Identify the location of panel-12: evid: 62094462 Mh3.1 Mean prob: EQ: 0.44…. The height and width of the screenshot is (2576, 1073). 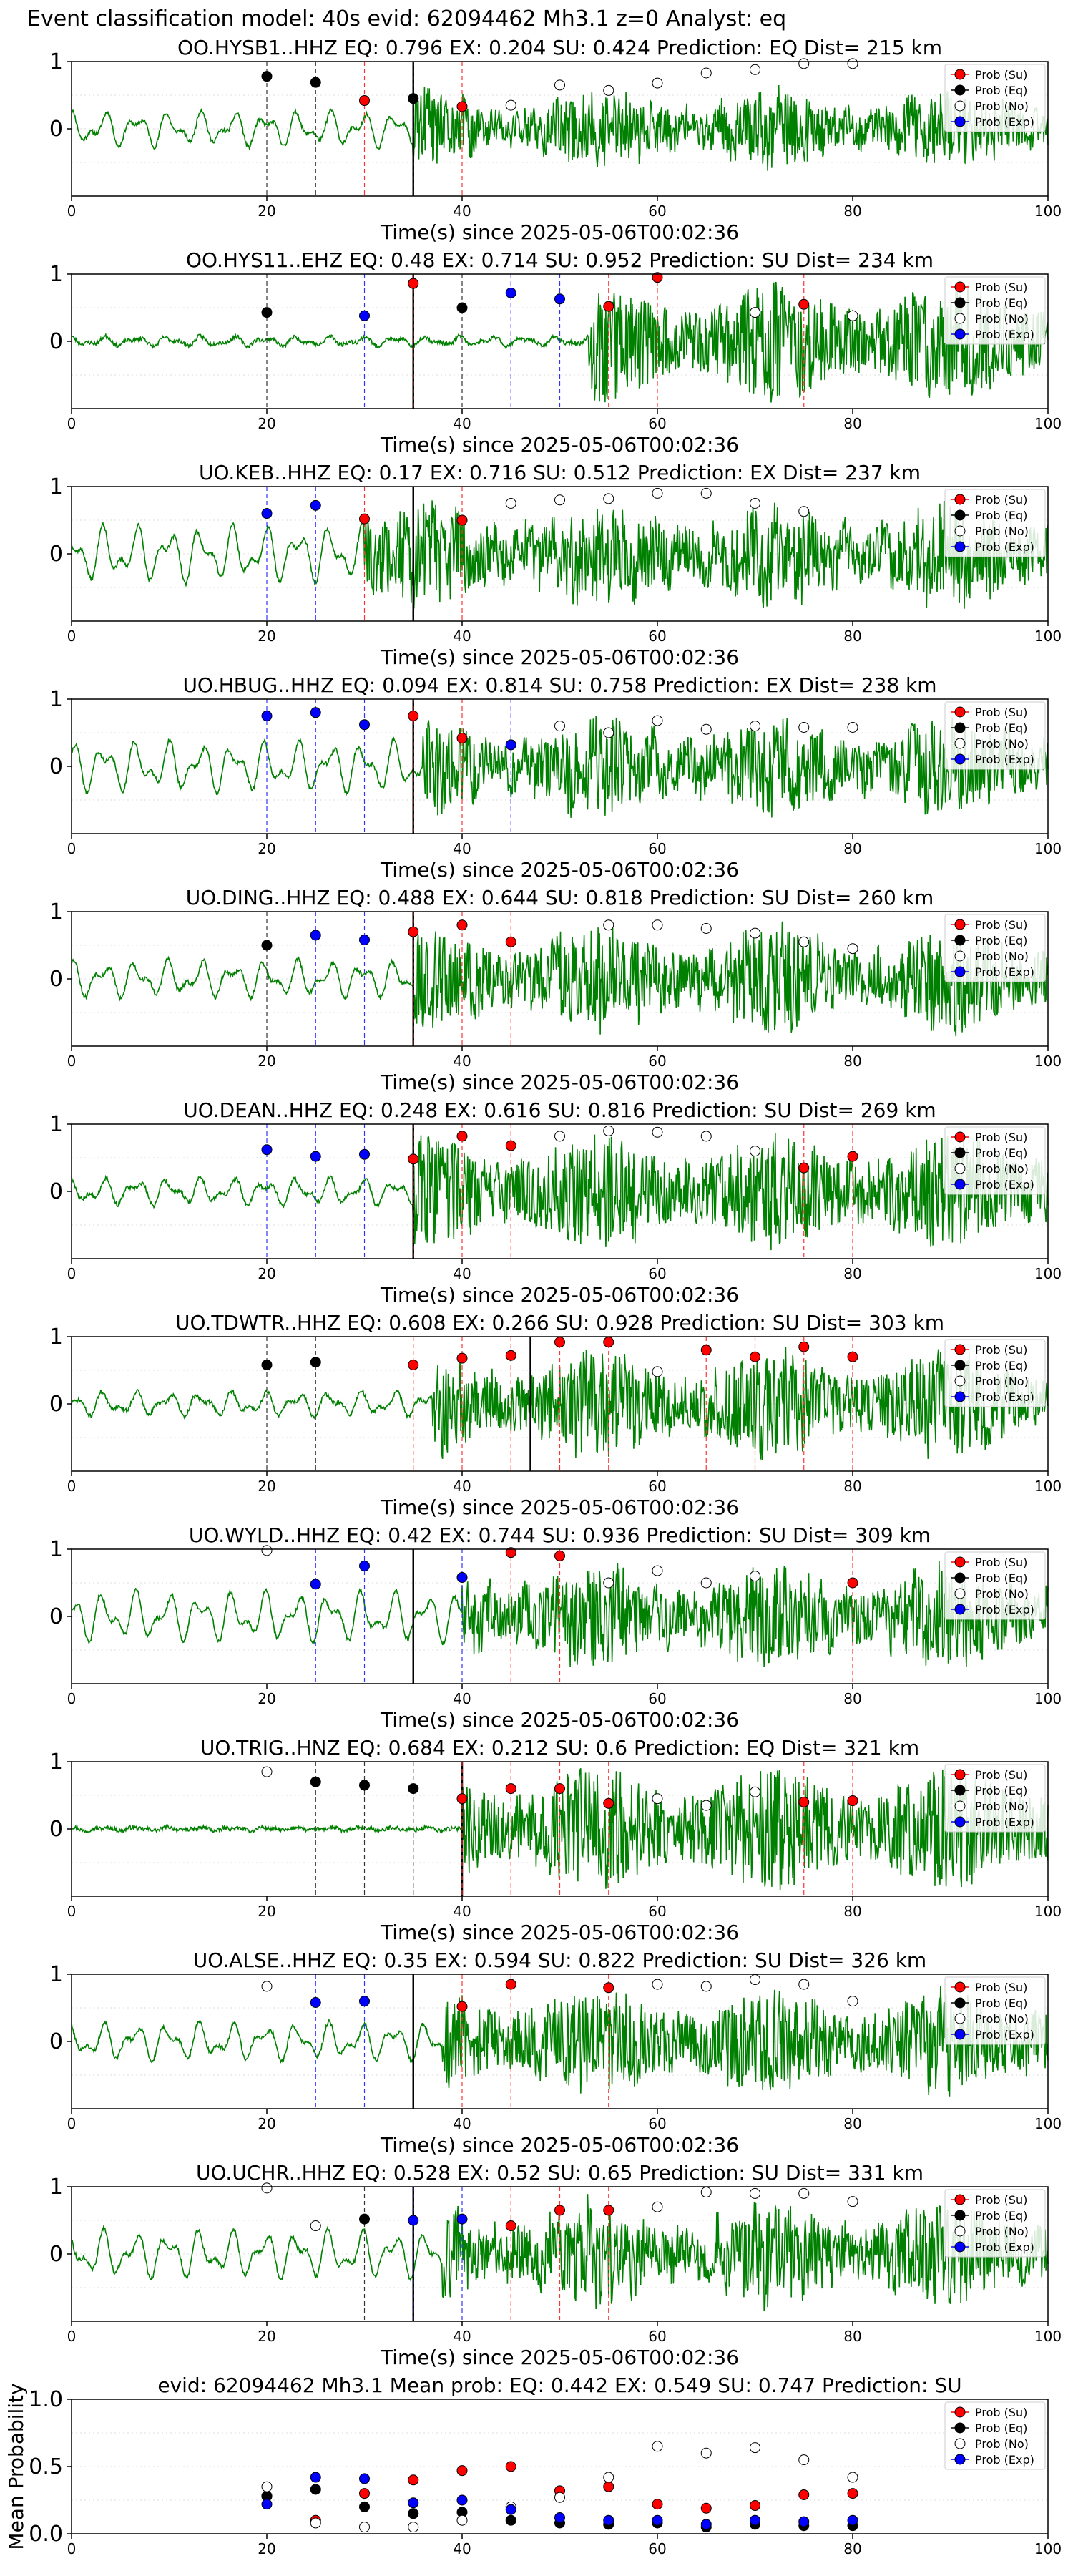
(533, 2465).